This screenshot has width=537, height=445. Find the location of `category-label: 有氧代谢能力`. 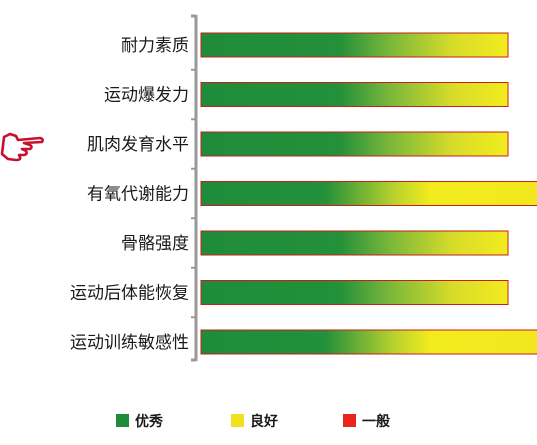

category-label: 有氧代谢能力 is located at coordinates (138, 195).